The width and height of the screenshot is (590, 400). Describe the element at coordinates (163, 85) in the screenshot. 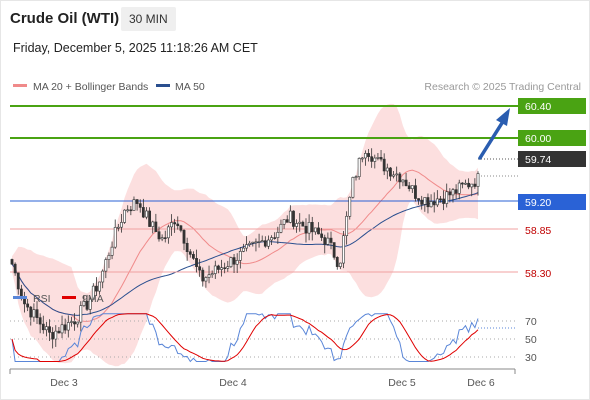

I see `ma50-legend-swatch` at that location.